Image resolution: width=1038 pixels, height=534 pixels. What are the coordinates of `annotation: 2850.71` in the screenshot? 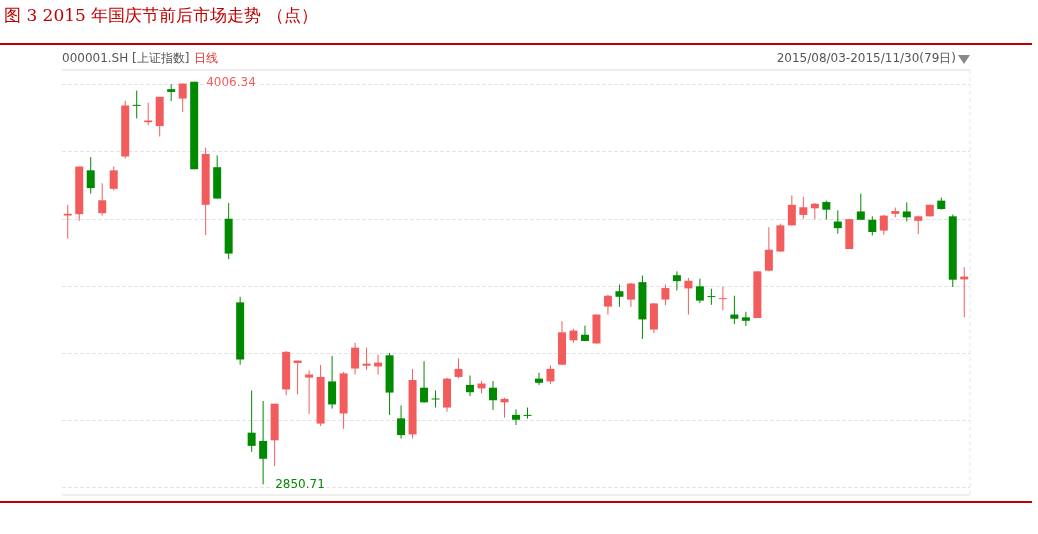 It's located at (300, 484).